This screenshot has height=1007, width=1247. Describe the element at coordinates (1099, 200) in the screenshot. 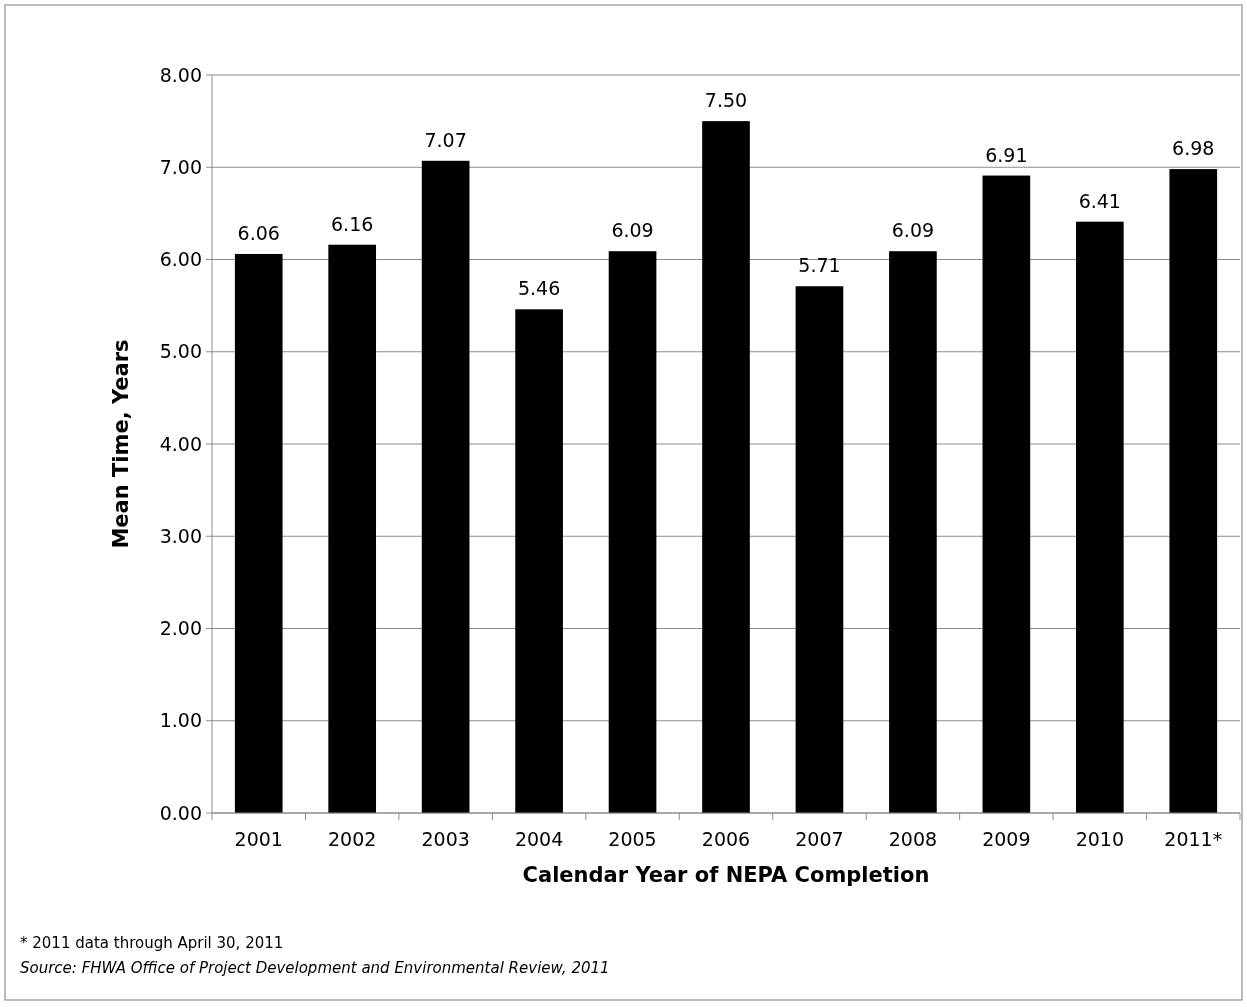

I see `data-label: 6.41` at that location.